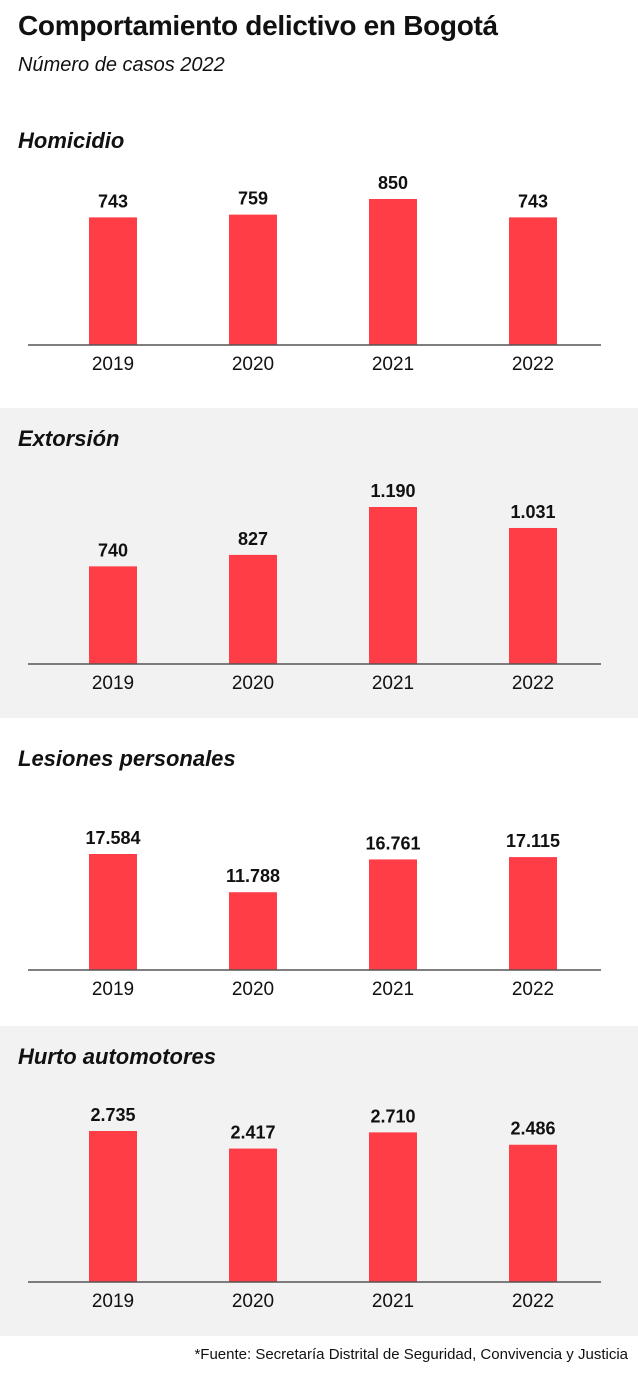 The height and width of the screenshot is (1376, 638). I want to click on bar-chart-homicidio: 743 2019 759 2020 850 2021 743 2022, so click(314, 274).